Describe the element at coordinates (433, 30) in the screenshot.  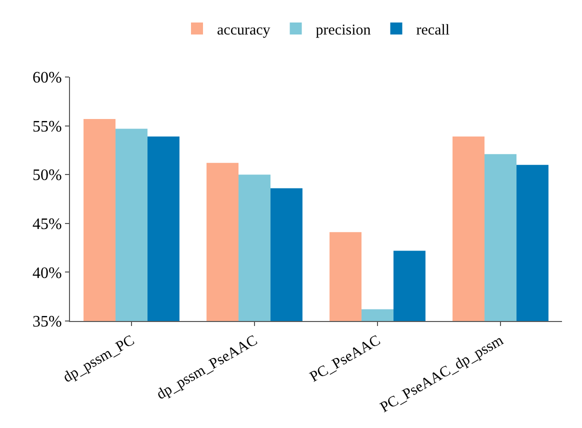
I see `legend-label: recall` at that location.